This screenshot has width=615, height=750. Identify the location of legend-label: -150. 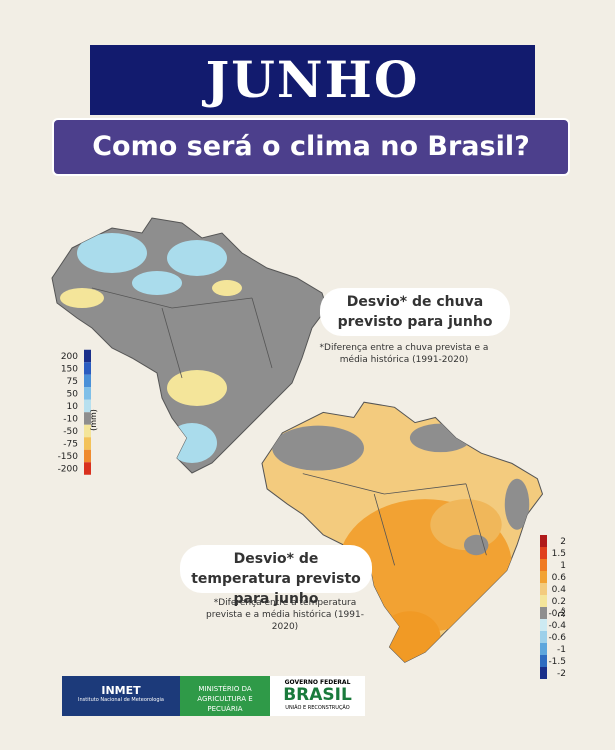
(68, 457).